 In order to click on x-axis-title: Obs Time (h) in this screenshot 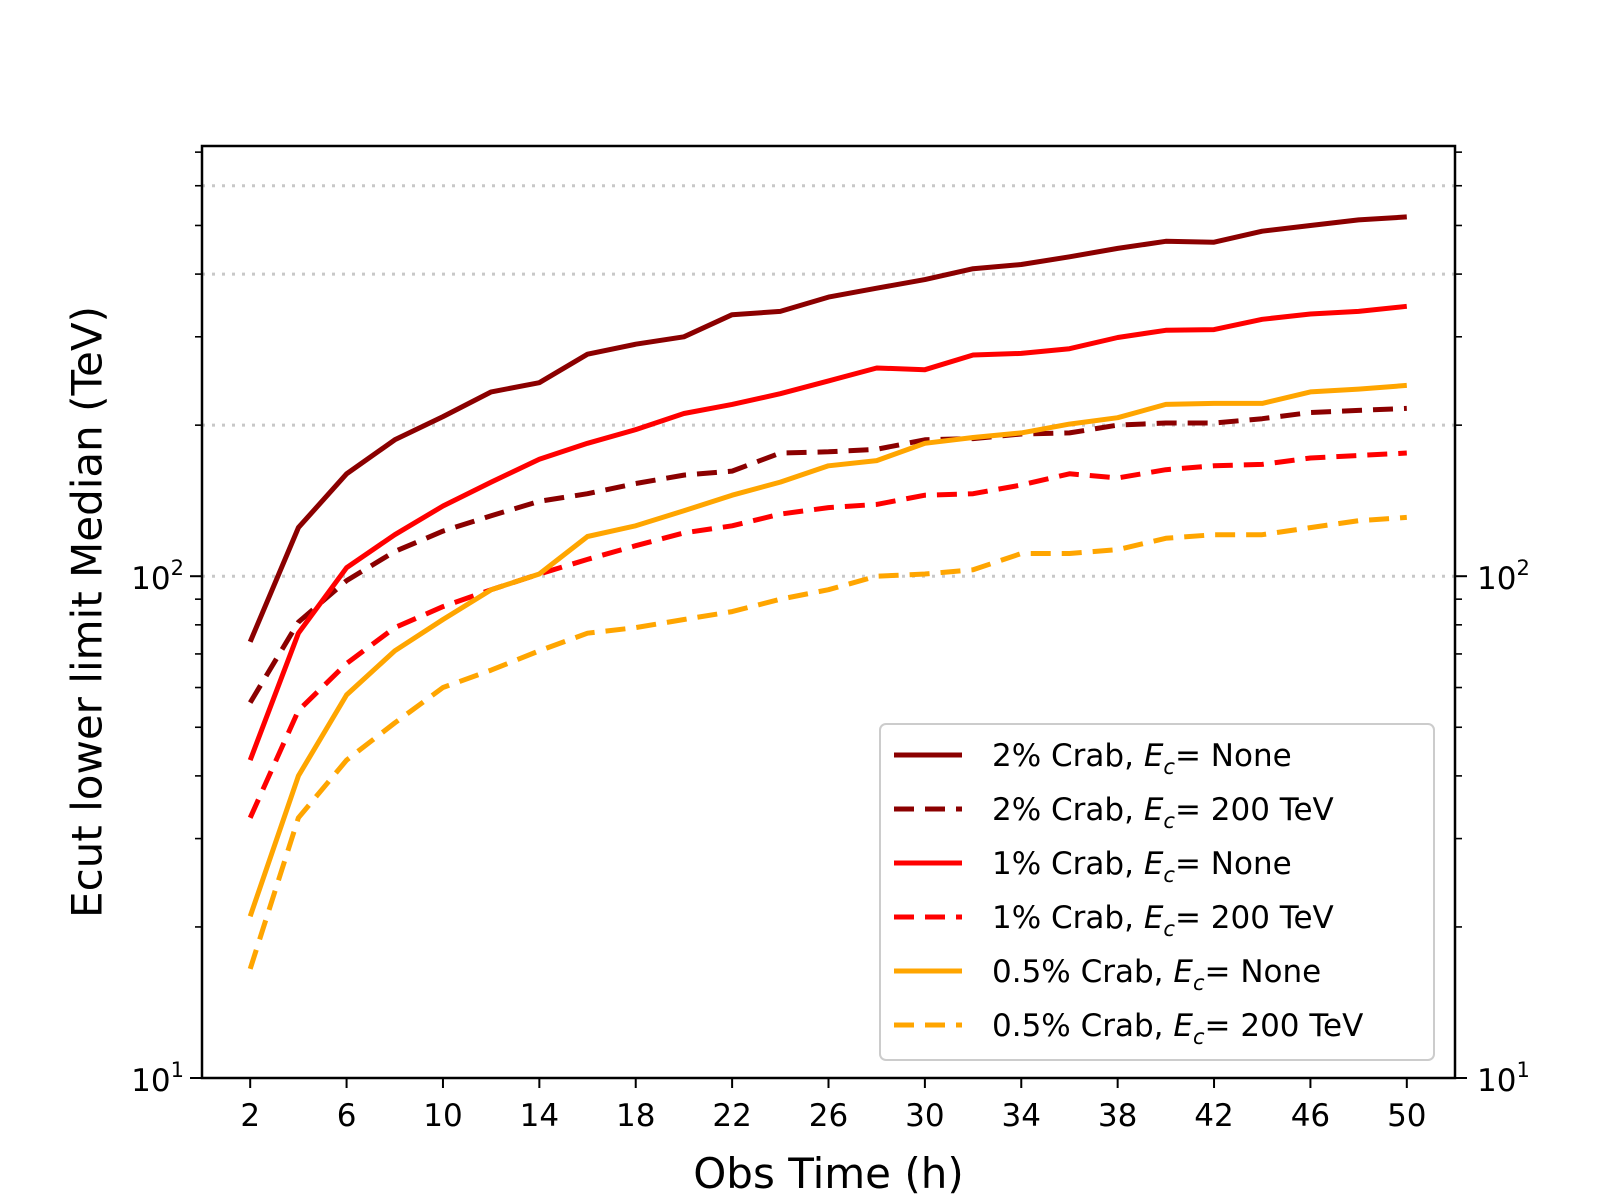, I will do `click(828, 1173)`.